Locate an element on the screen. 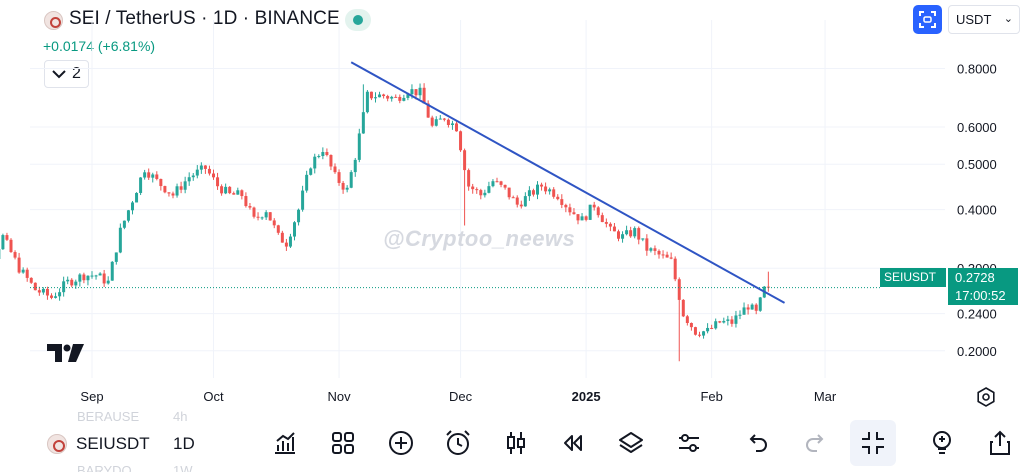 The width and height of the screenshot is (1024, 472). watchlist-row-previous: BERAUSE 4h is located at coordinates (132, 416).